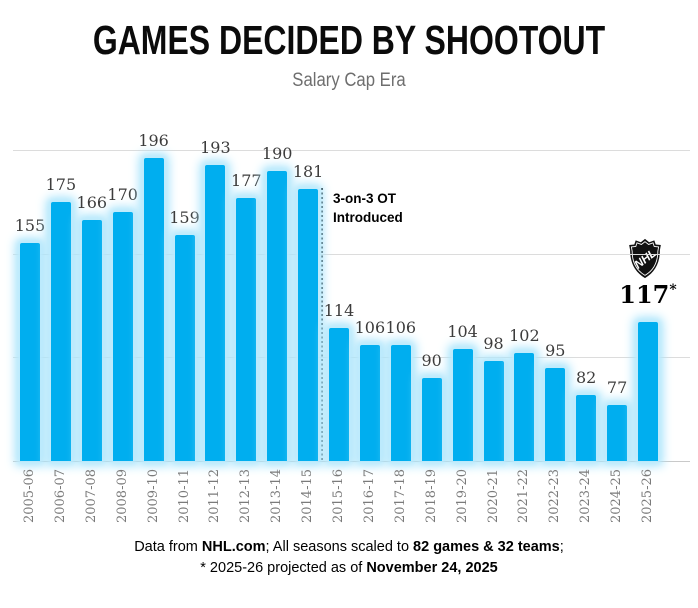 This screenshot has width=698, height=608. Describe the element at coordinates (184, 496) in the screenshot. I see `x-axis-label: 2010-11` at that location.